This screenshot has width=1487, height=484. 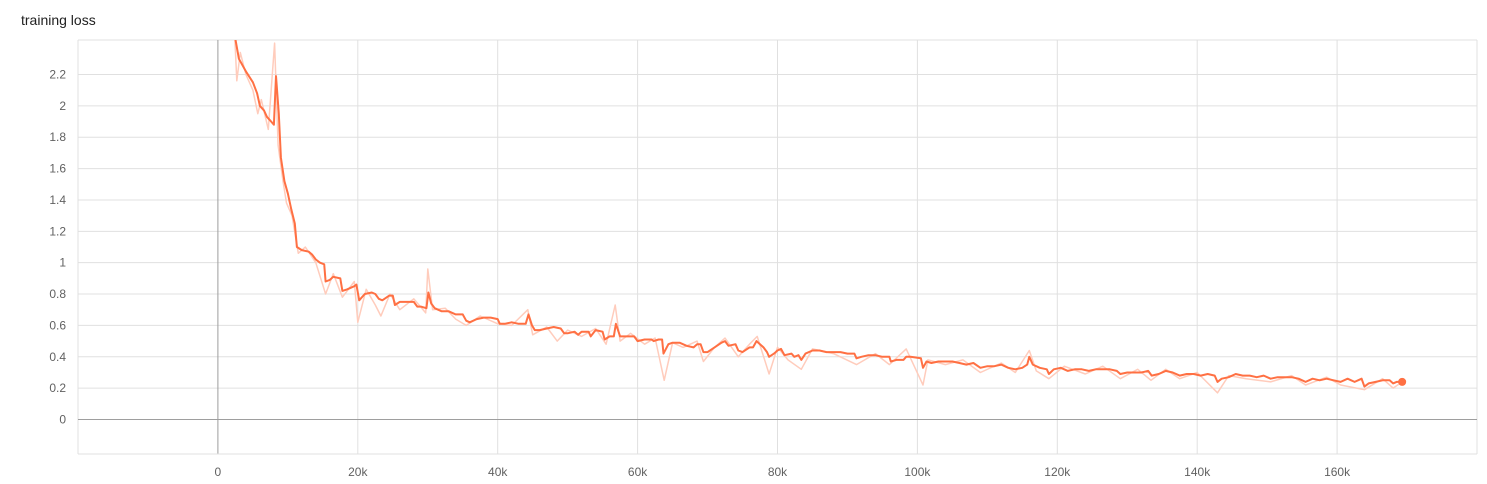 What do you see at coordinates (1337, 472) in the screenshot?
I see `x-tick-label: 160k` at bounding box center [1337, 472].